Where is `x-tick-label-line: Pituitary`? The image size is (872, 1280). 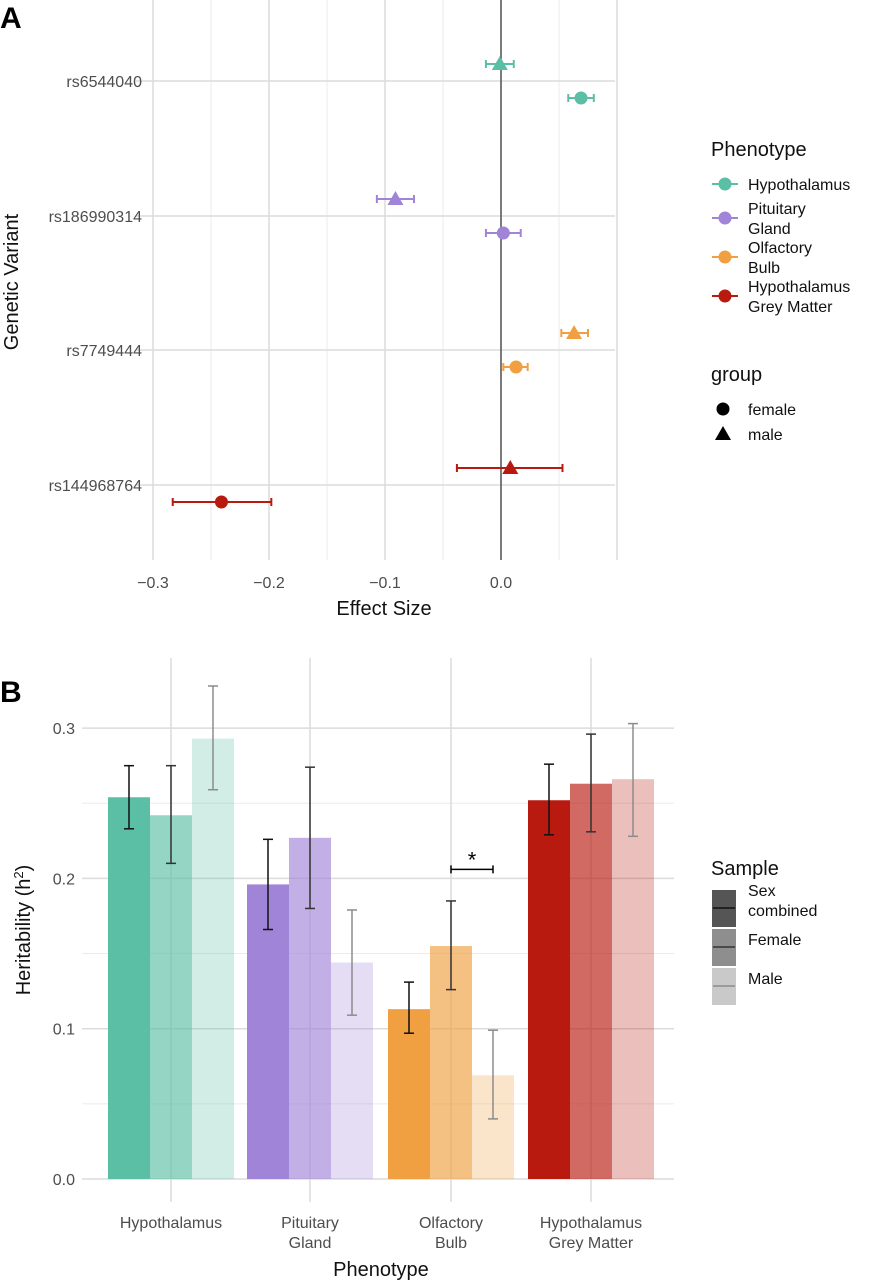 x-tick-label-line: Pituitary is located at coordinates (310, 1223).